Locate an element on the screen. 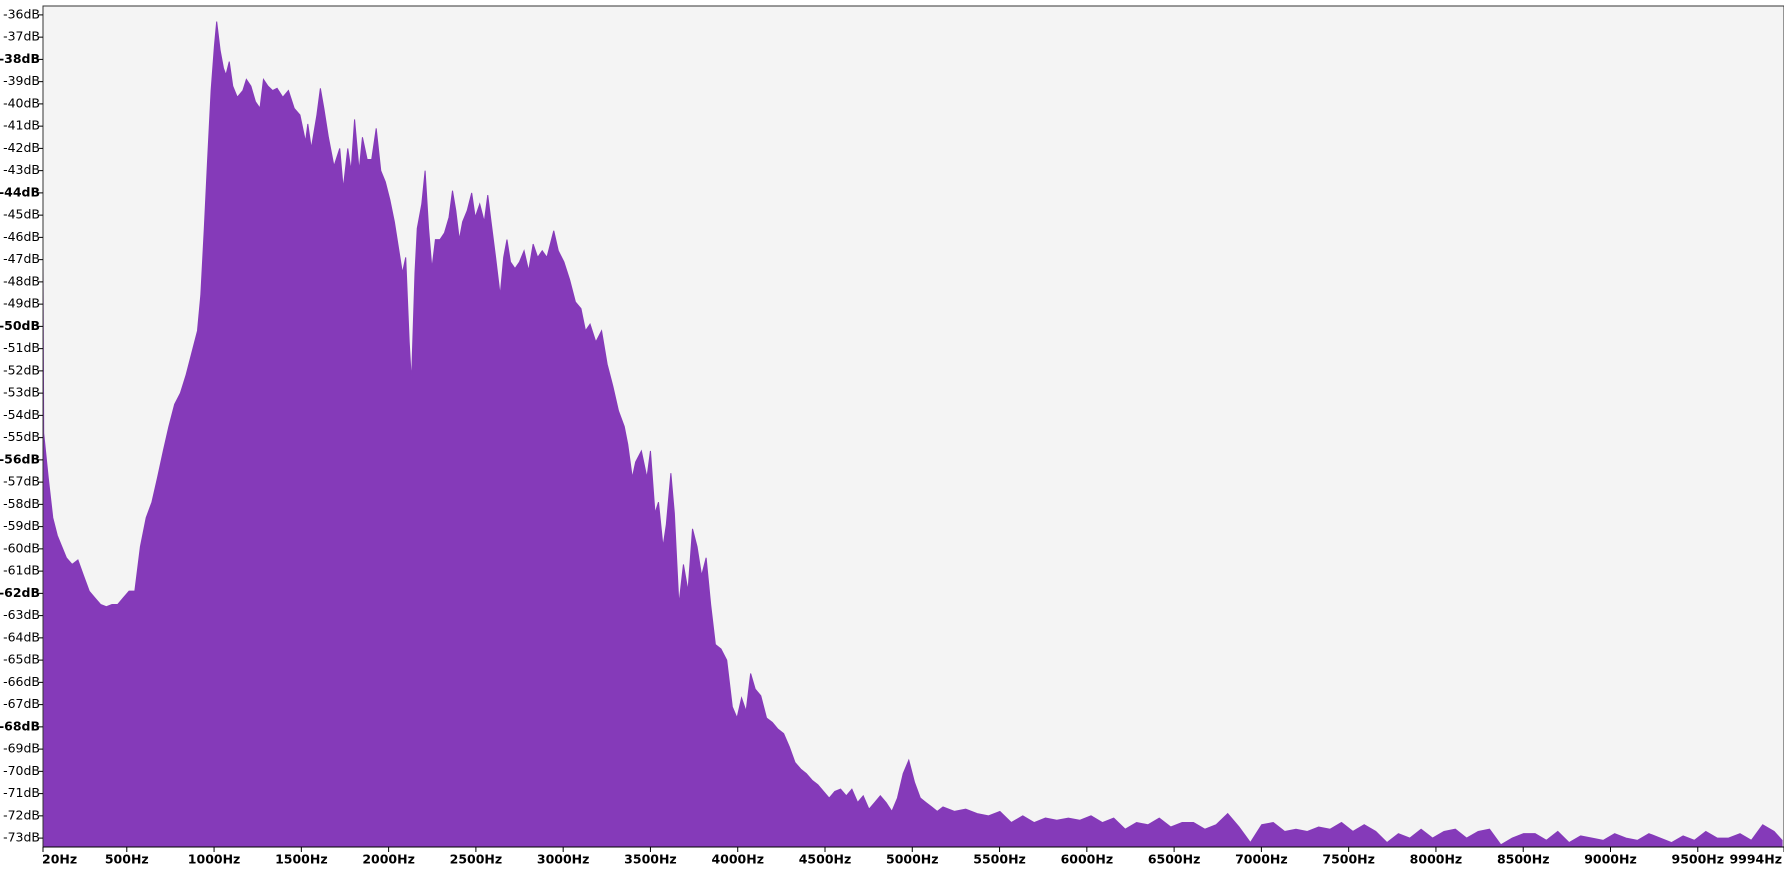 This screenshot has height=872, width=1784. y-tick-label: -65dB is located at coordinates (21, 659).